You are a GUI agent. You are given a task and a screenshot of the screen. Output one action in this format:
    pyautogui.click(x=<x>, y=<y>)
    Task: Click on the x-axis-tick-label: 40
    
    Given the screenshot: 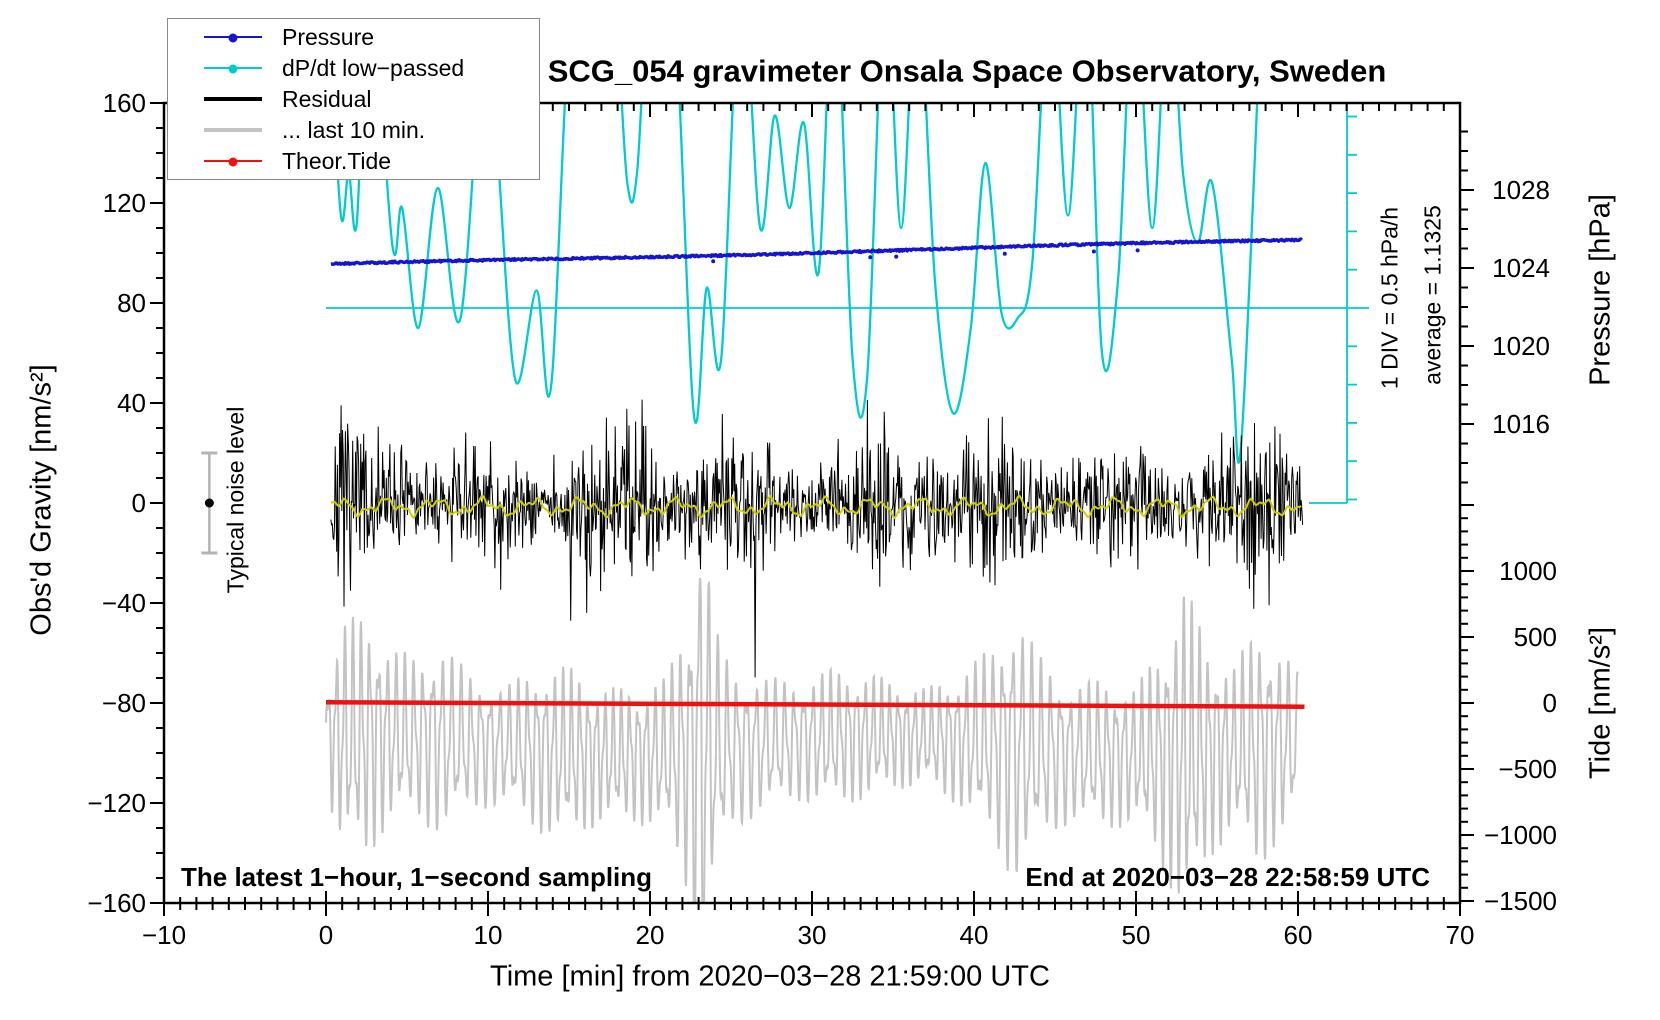 What is the action you would take?
    pyautogui.click(x=974, y=935)
    